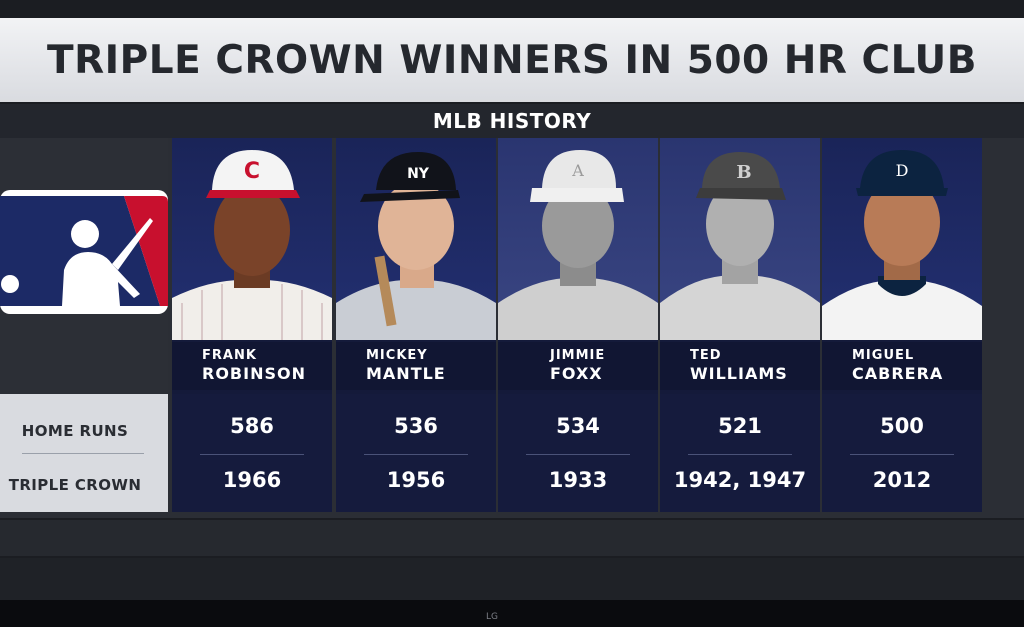  I want to click on player-photo: NY, so click(416, 239).